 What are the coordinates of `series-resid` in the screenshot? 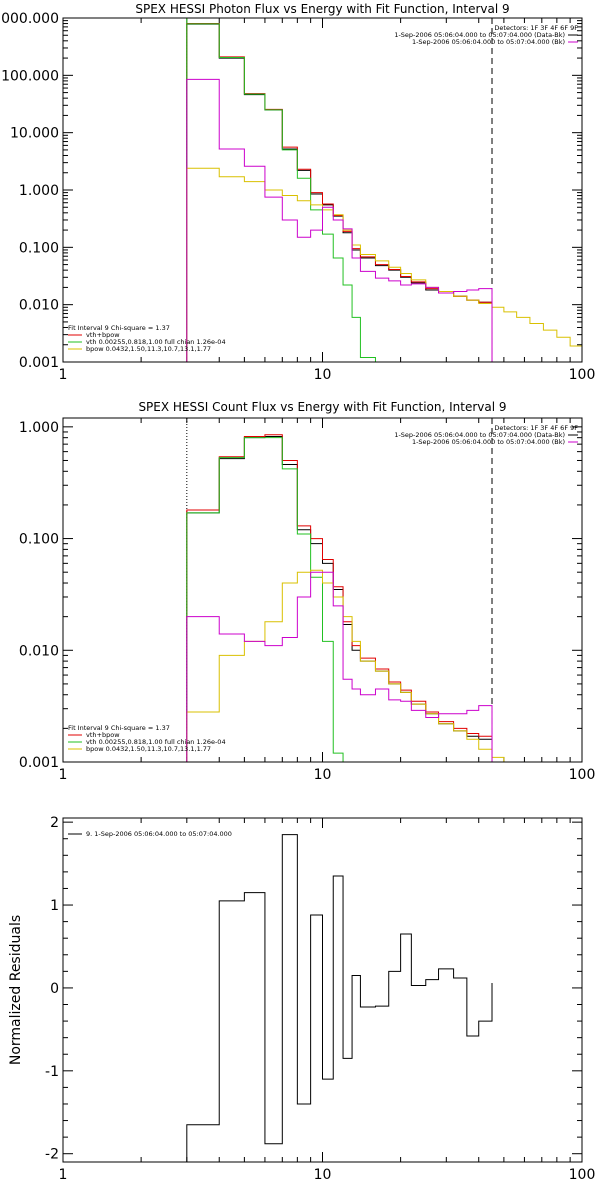 It's located at (339, 998).